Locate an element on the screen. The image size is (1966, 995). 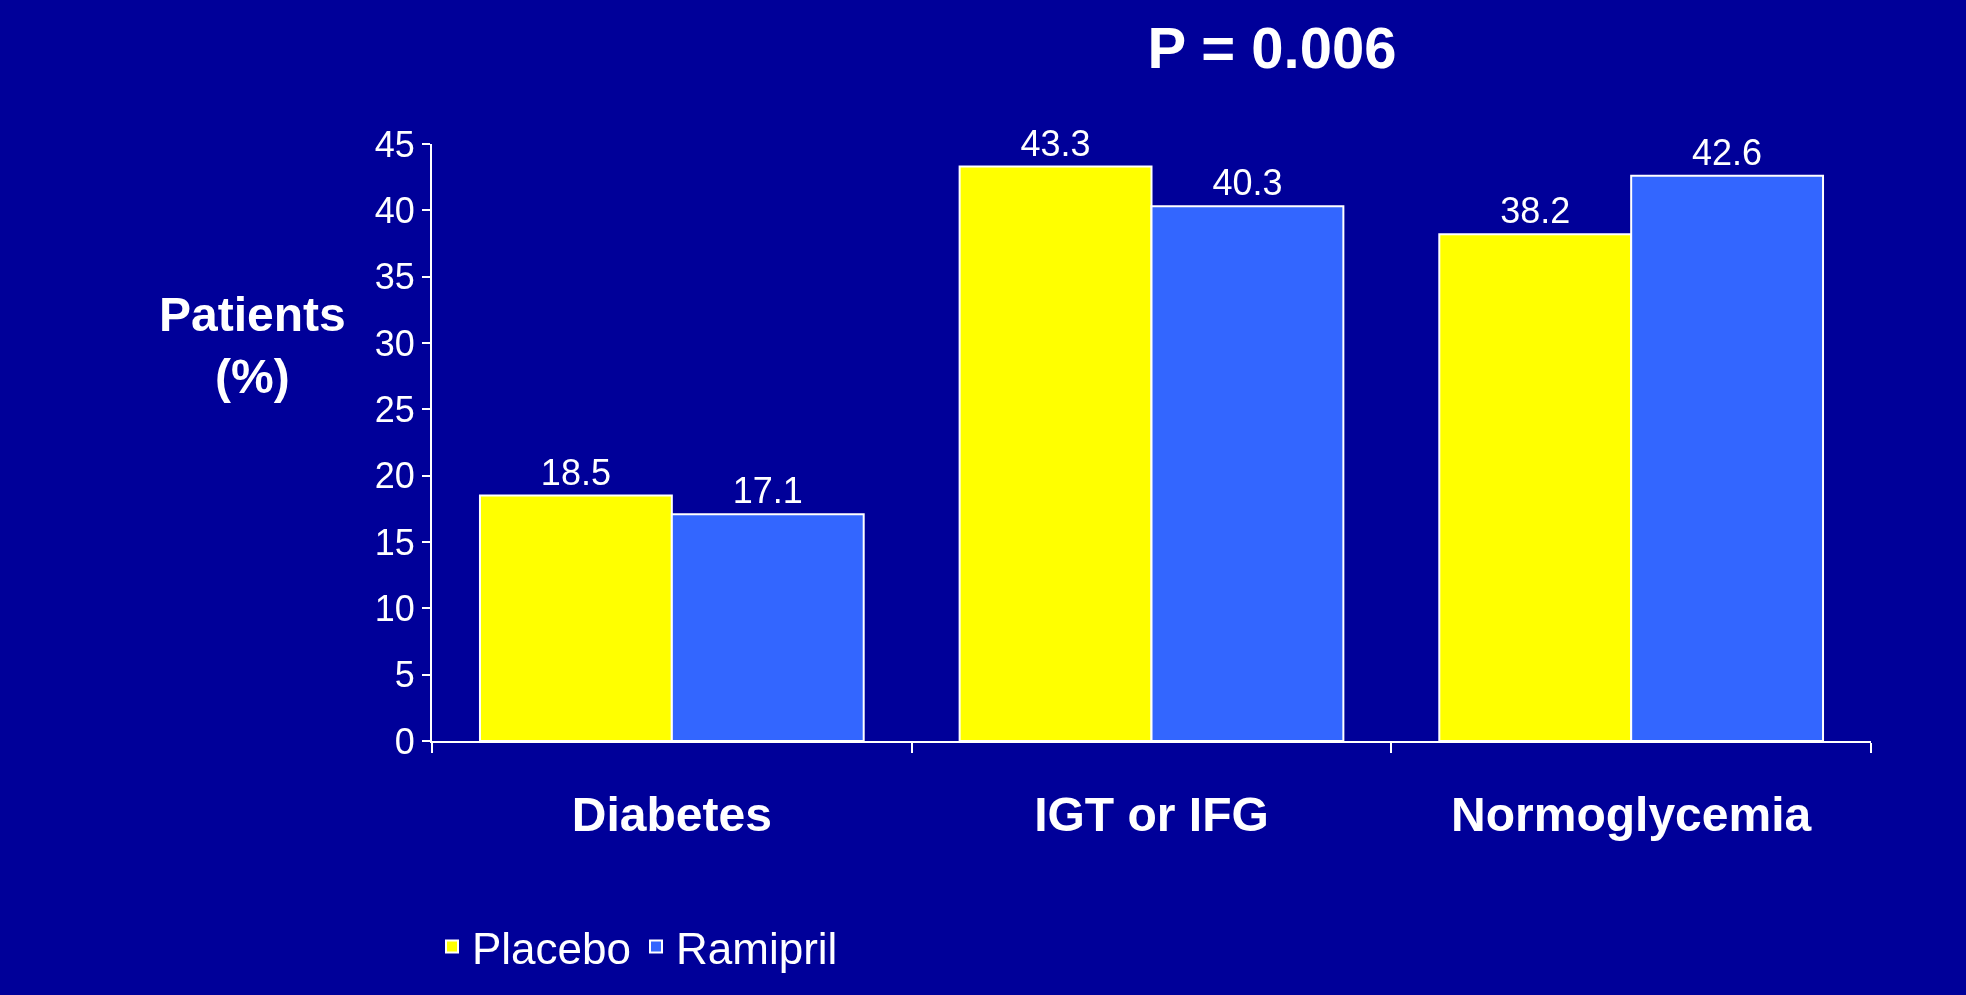
y-tick-label: 5 is located at coordinates (404, 675).